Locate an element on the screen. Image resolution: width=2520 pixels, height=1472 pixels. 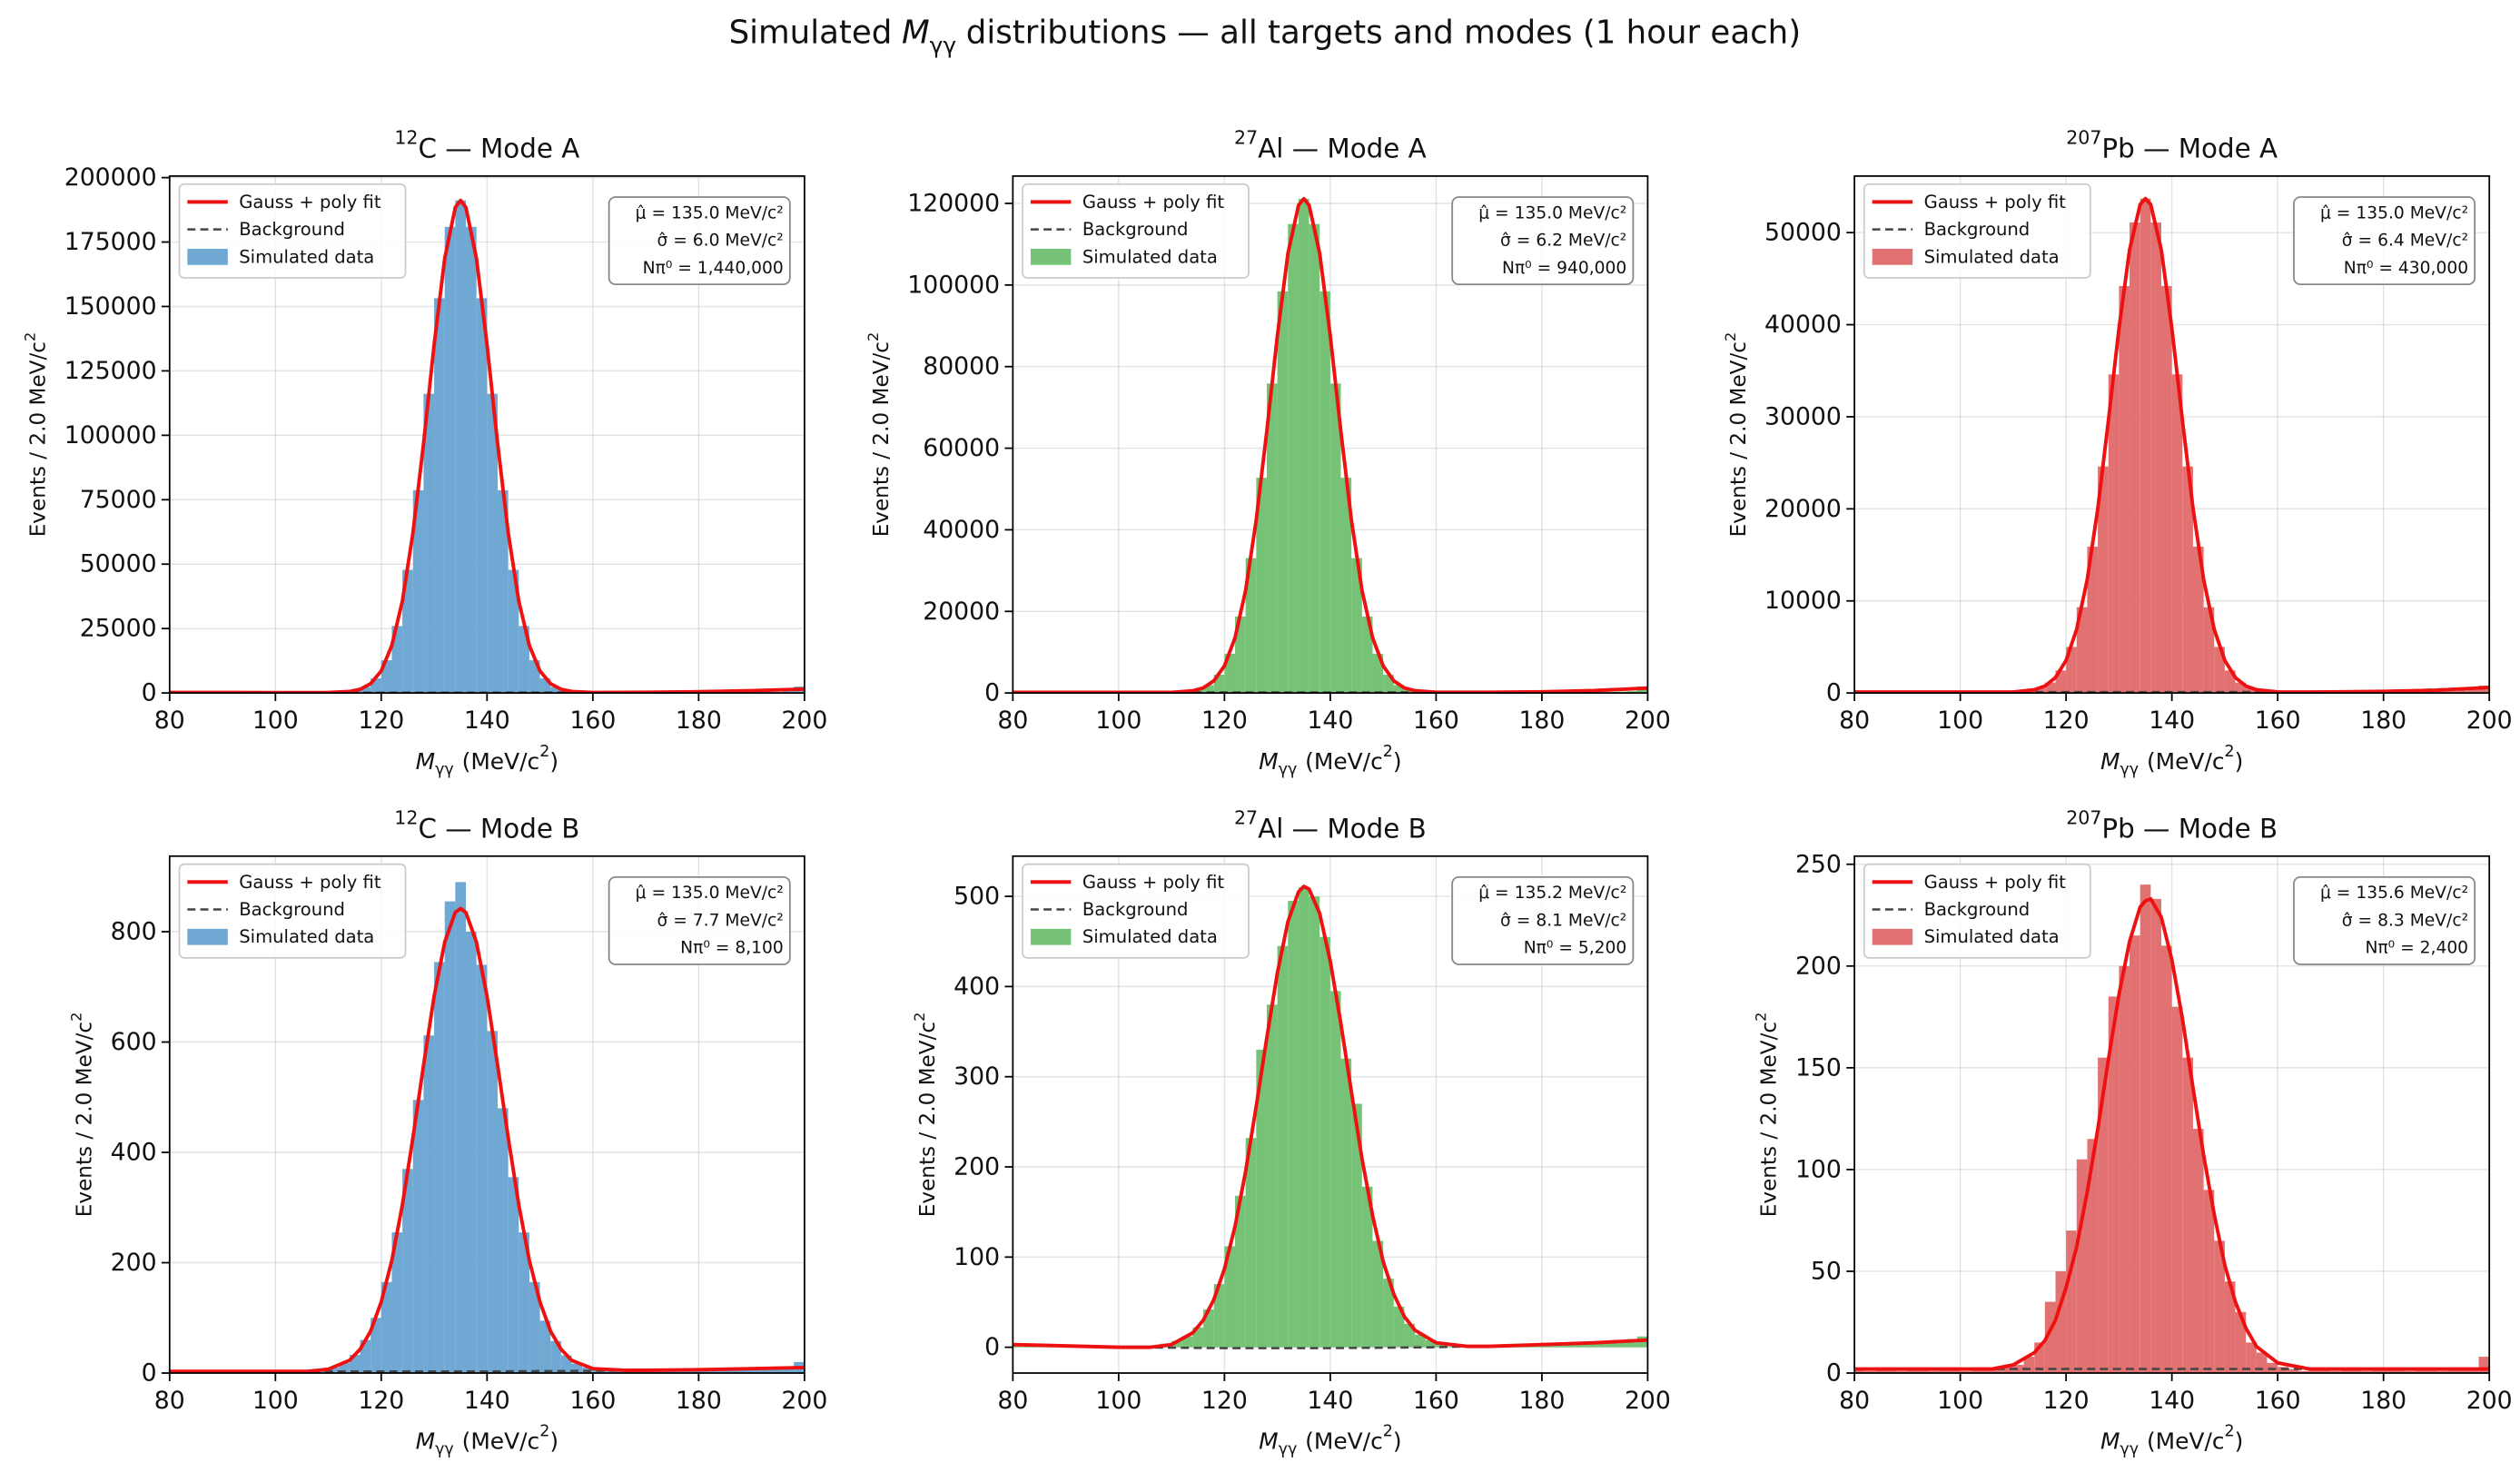
x-tick-label: 140 is located at coordinates (487, 720).